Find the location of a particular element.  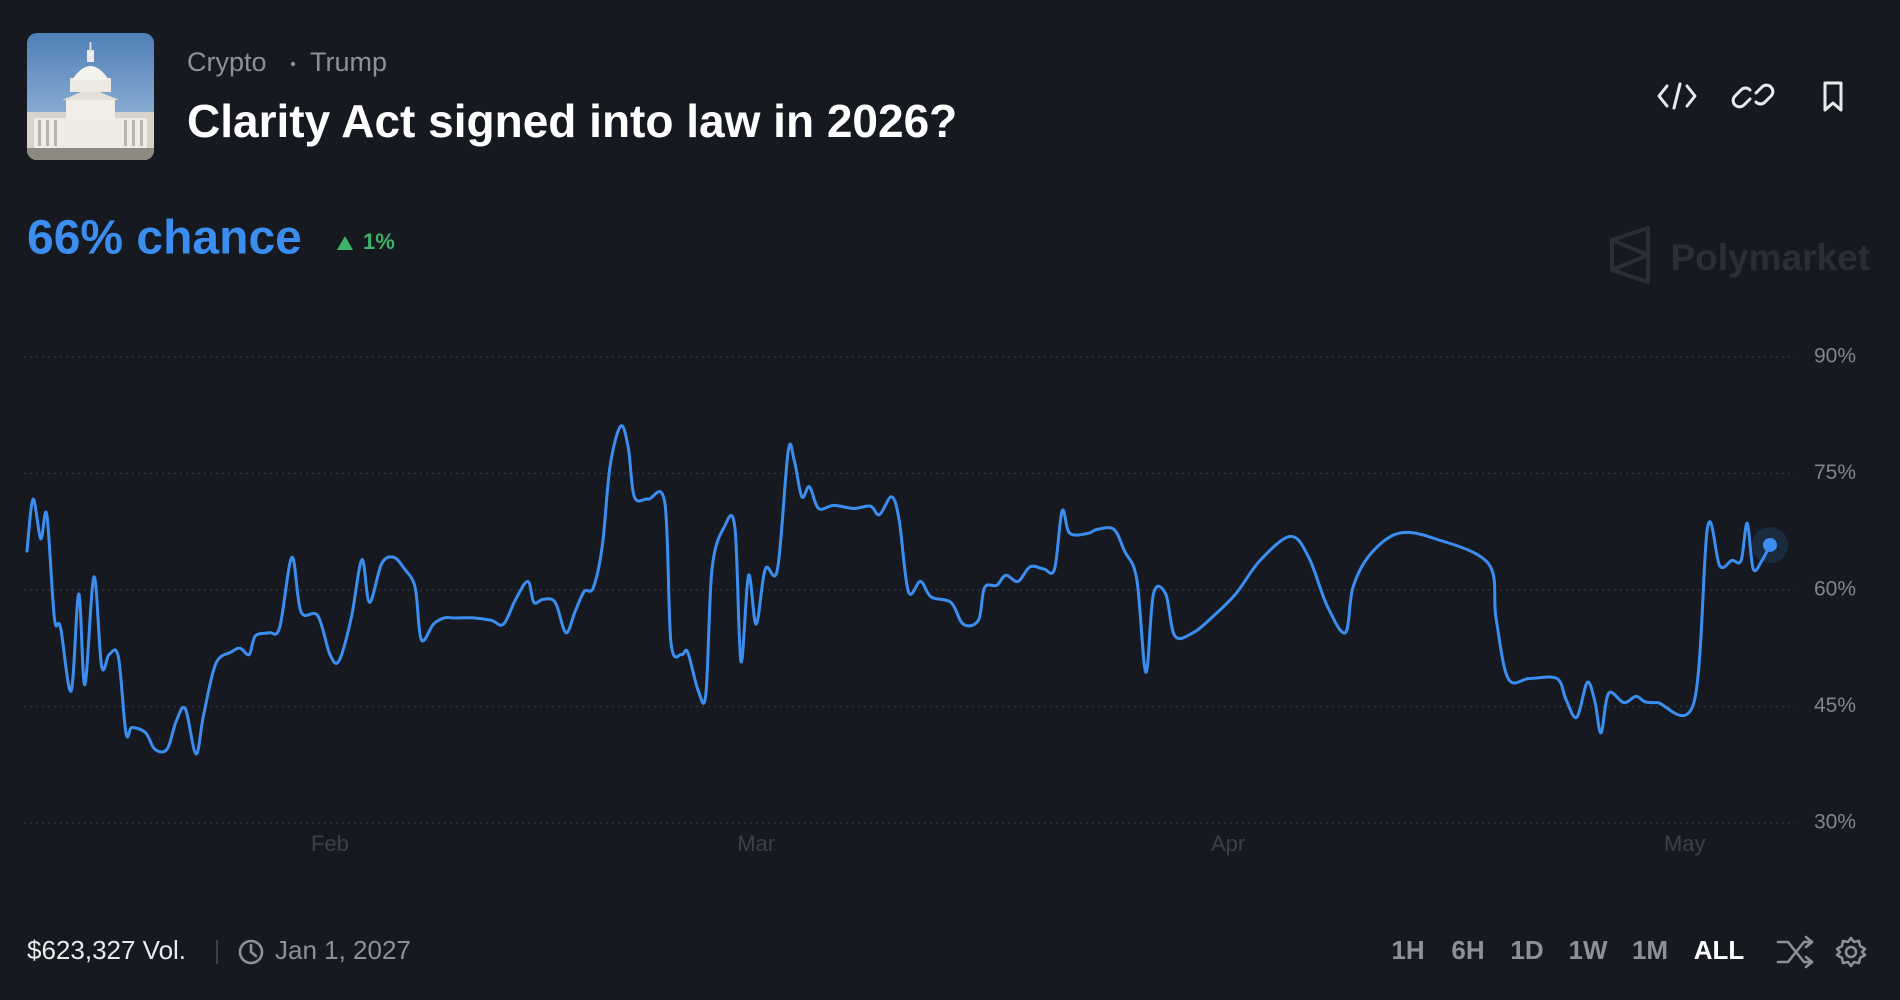

y-tick-label: 30% is located at coordinates (1835, 822).